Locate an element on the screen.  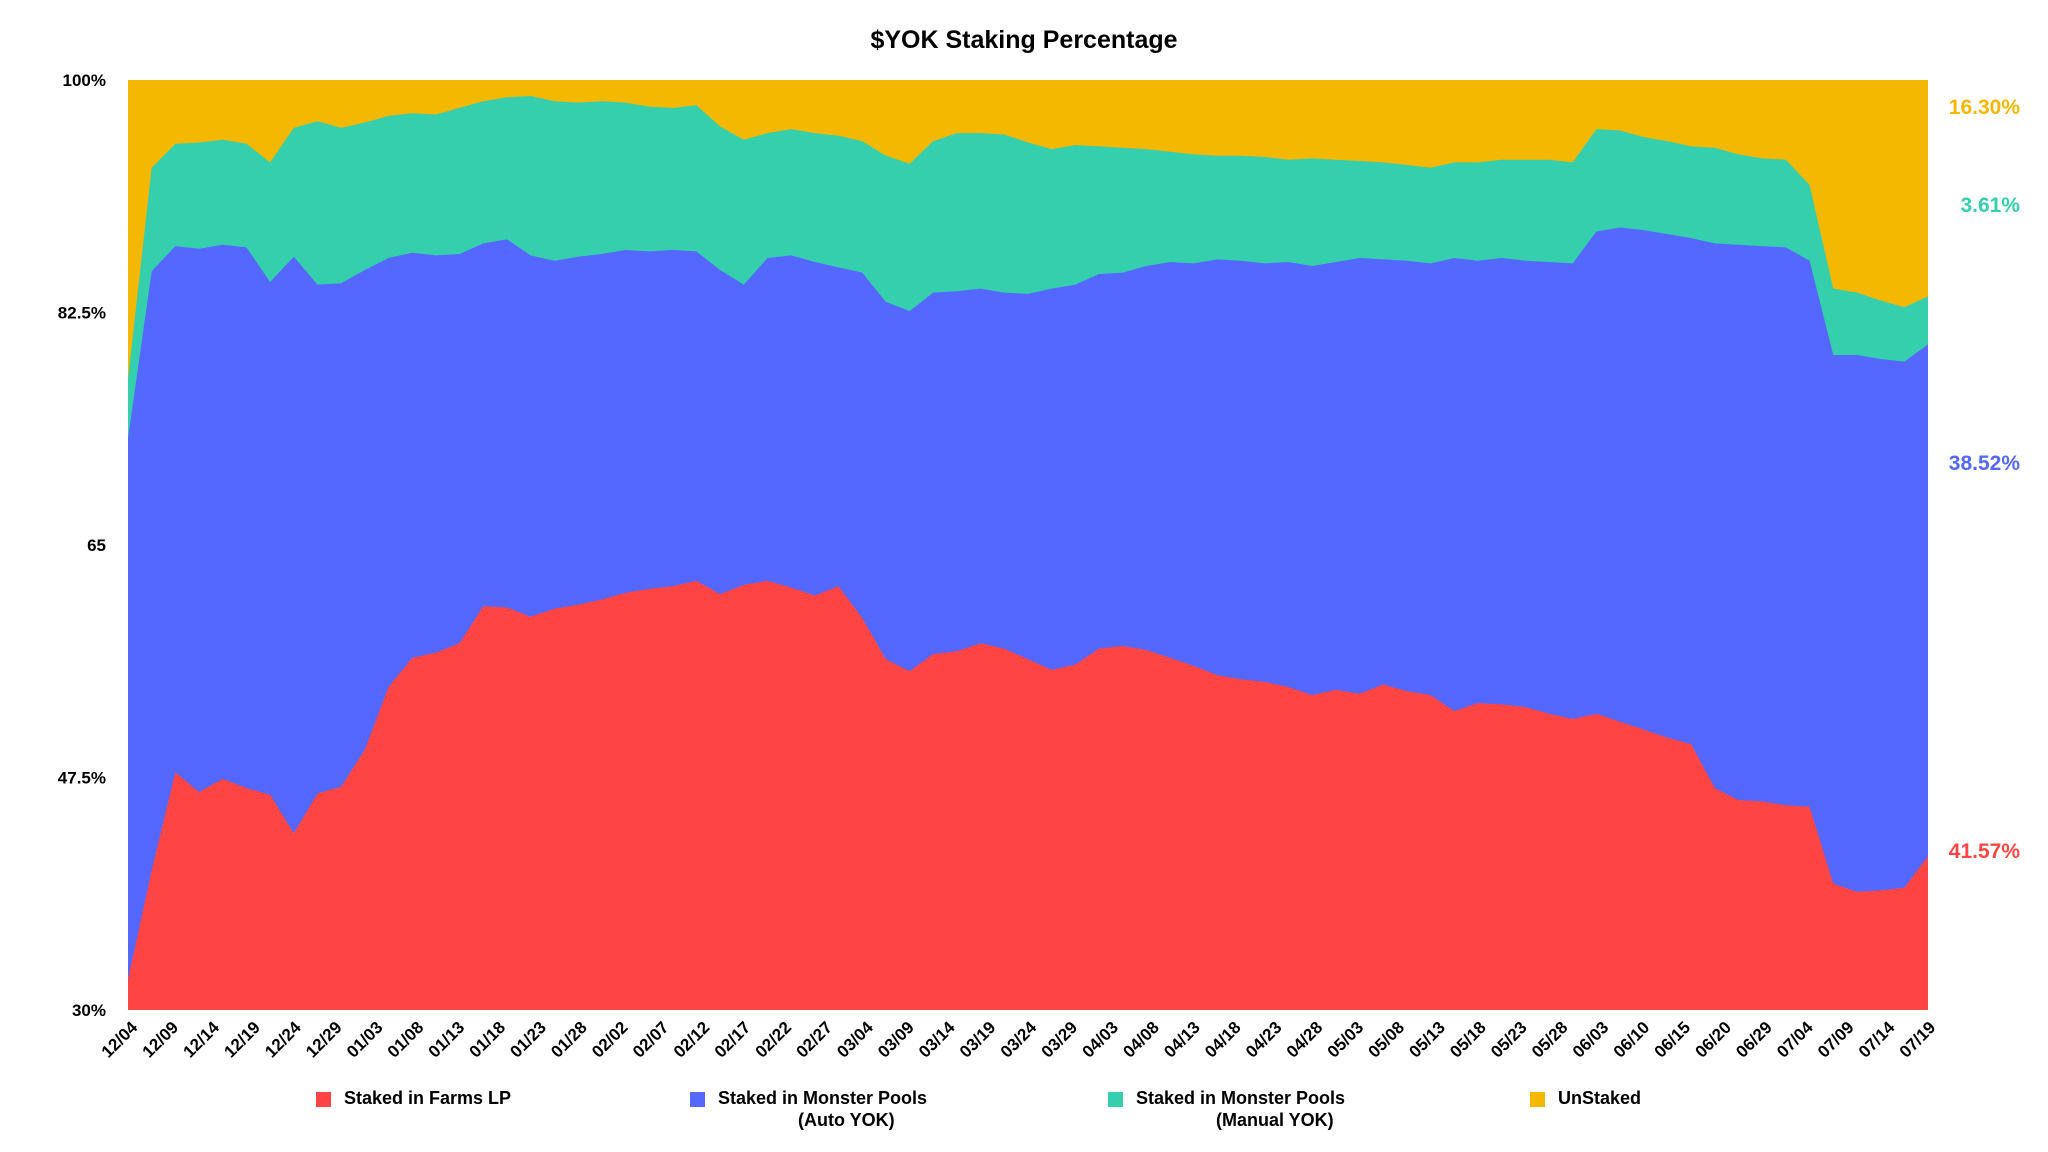
x-tick-label: 02/02 is located at coordinates (610, 1040).